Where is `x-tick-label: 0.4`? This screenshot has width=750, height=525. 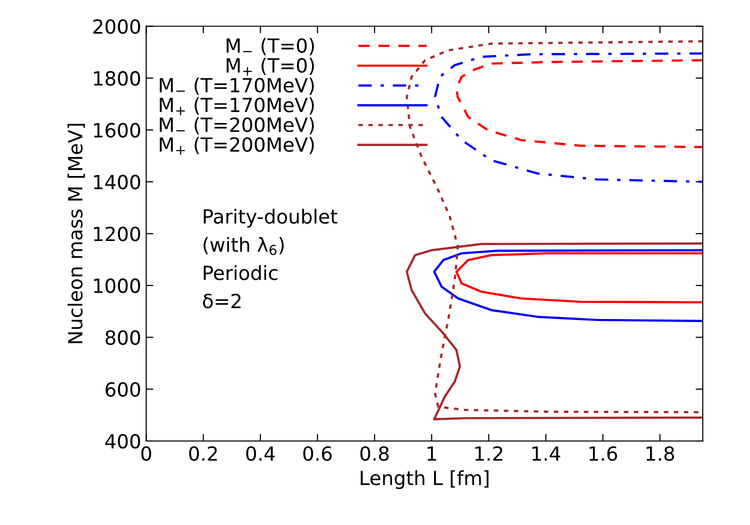
x-tick-label: 0.4 is located at coordinates (260, 453).